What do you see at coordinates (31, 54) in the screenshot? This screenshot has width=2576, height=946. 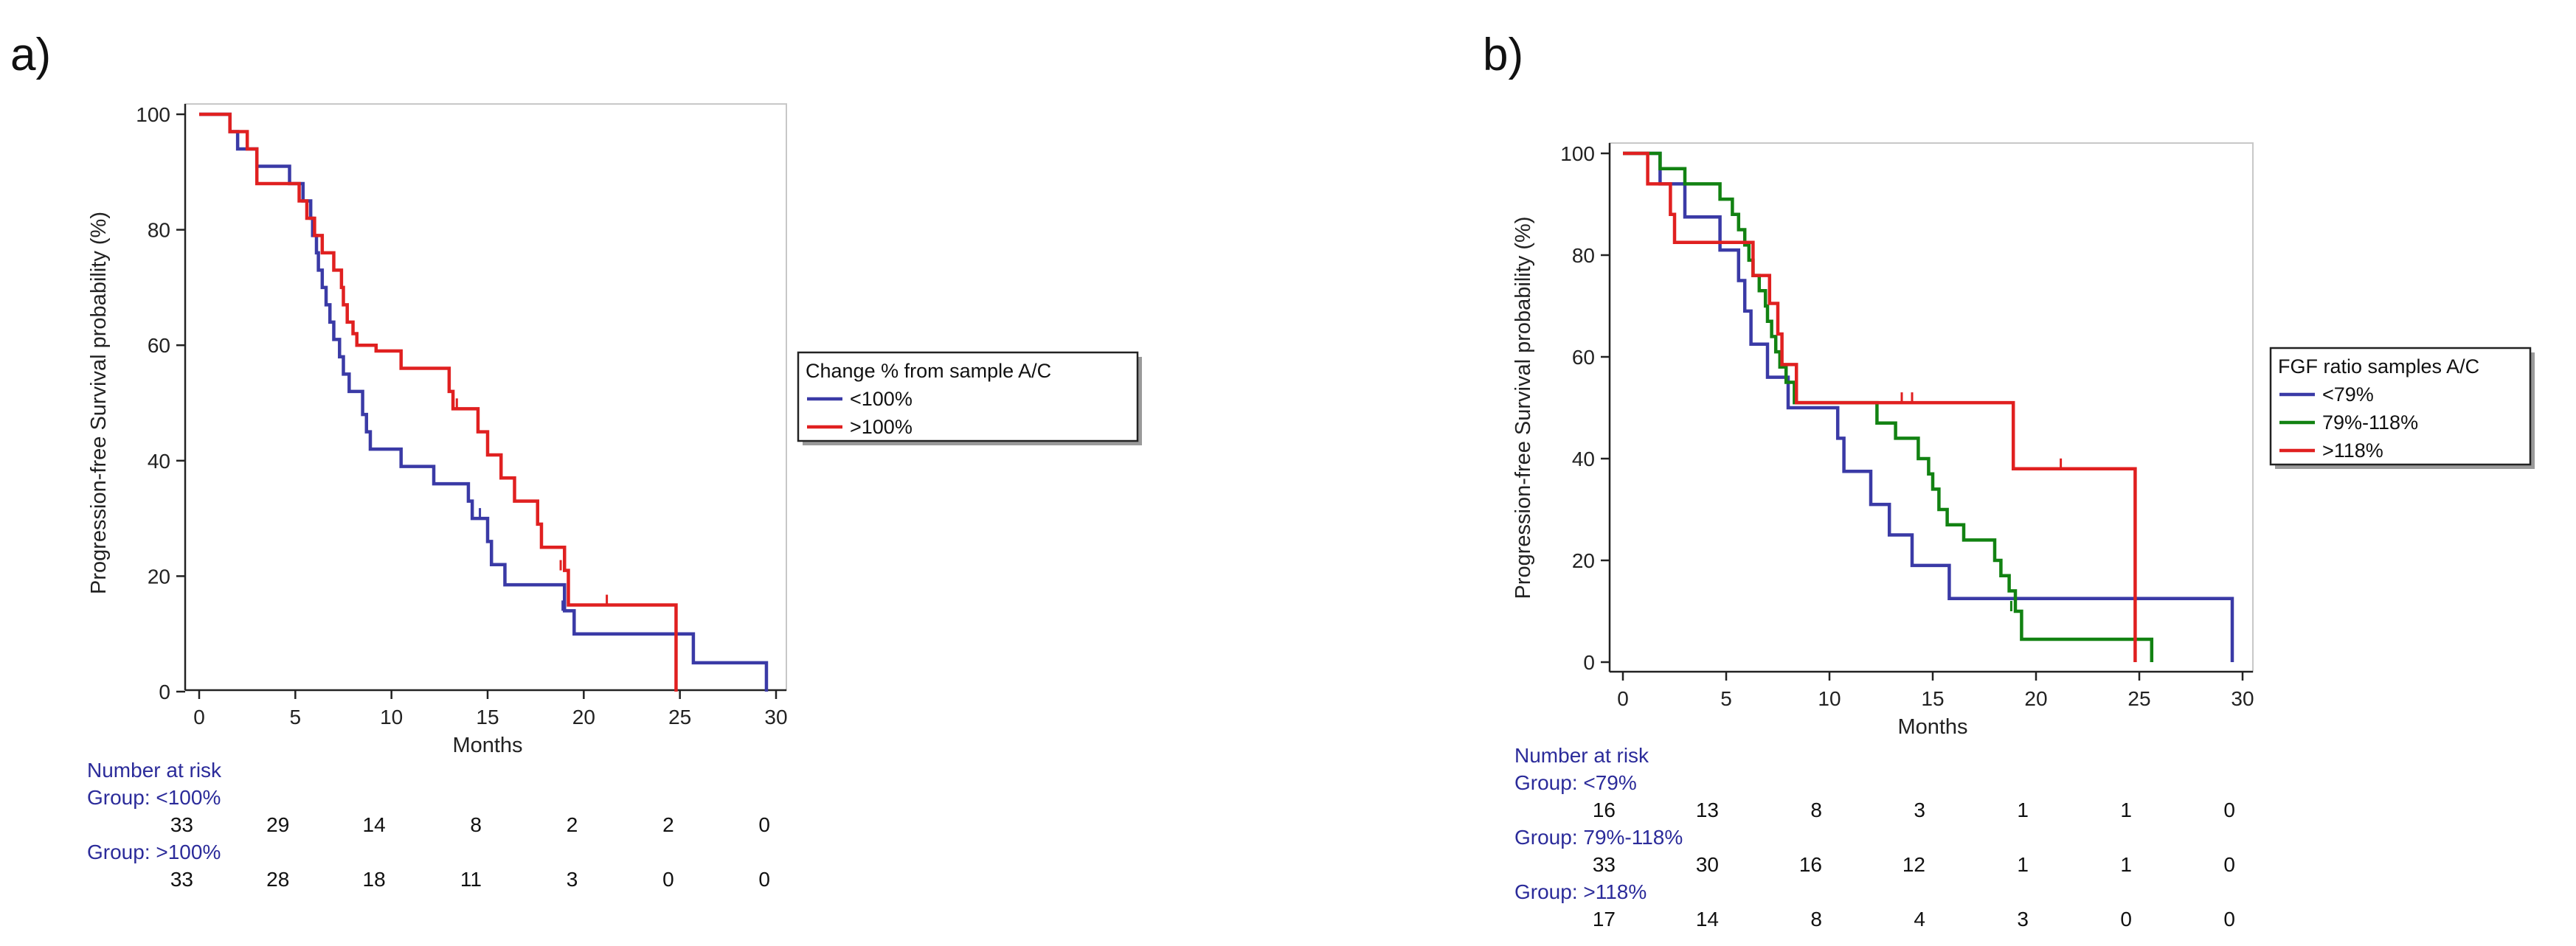 I see `panel-label: a)` at bounding box center [31, 54].